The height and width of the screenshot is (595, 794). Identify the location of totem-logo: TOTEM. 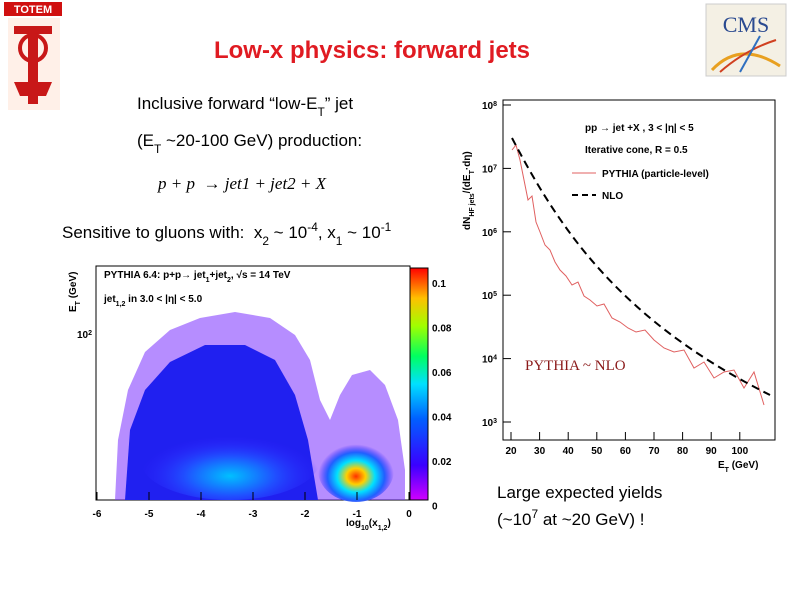
(33, 56).